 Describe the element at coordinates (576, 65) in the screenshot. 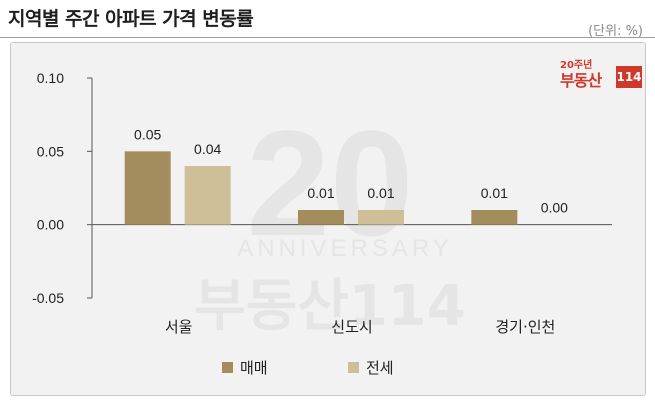

I see `logo-anniversary-text: 20주년` at that location.